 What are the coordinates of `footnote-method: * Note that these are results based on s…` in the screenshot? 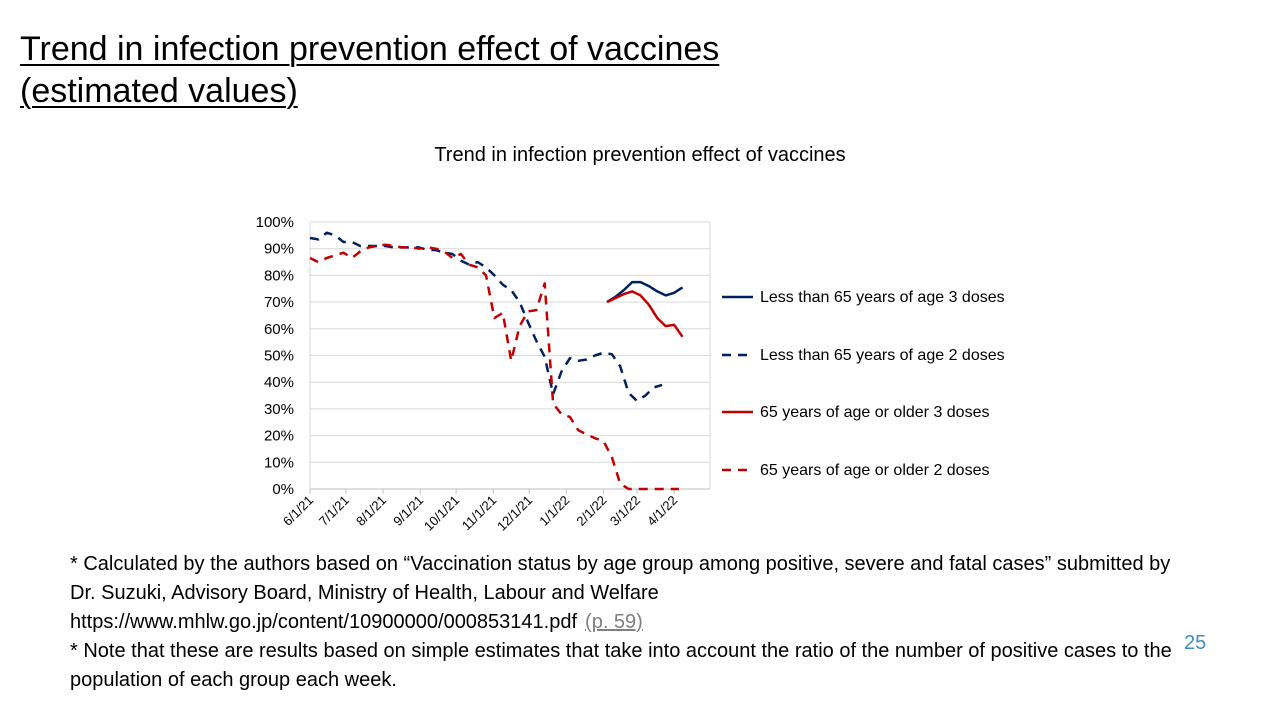 It's located at (621, 665).